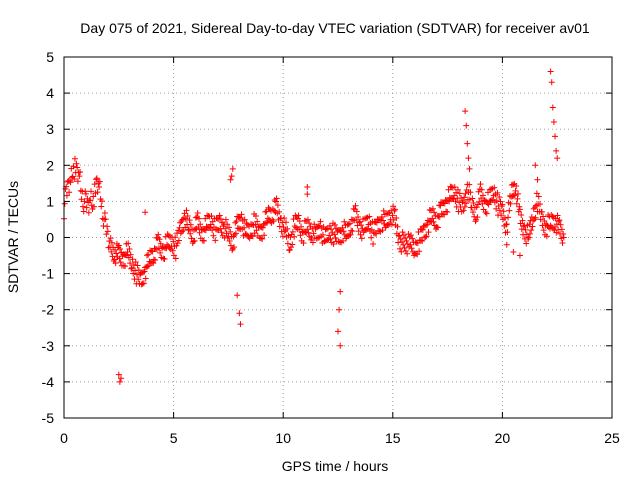 This screenshot has width=640, height=485. I want to click on y-tick-label: 2, so click(50, 165).